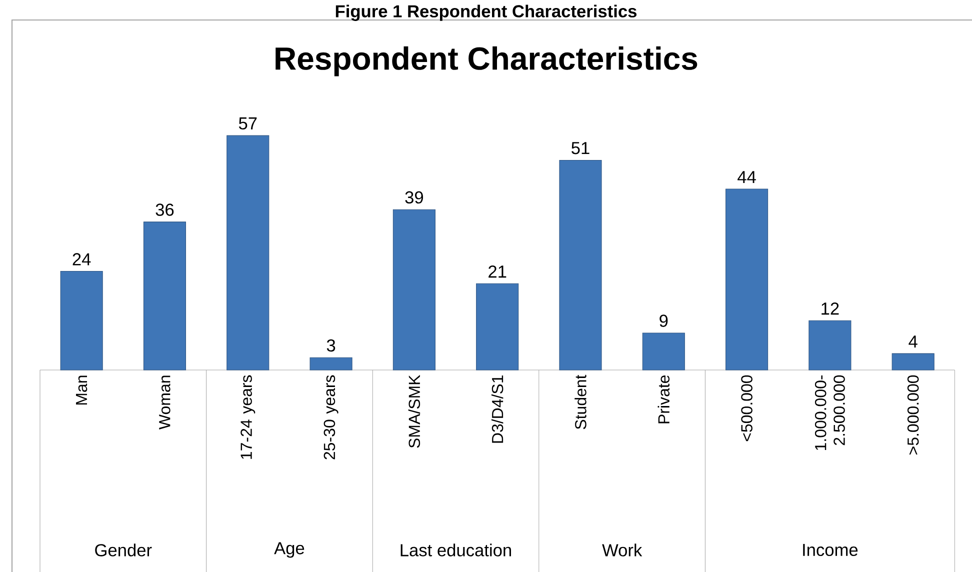  What do you see at coordinates (164, 403) in the screenshot?
I see `x-tick-label: Woman` at bounding box center [164, 403].